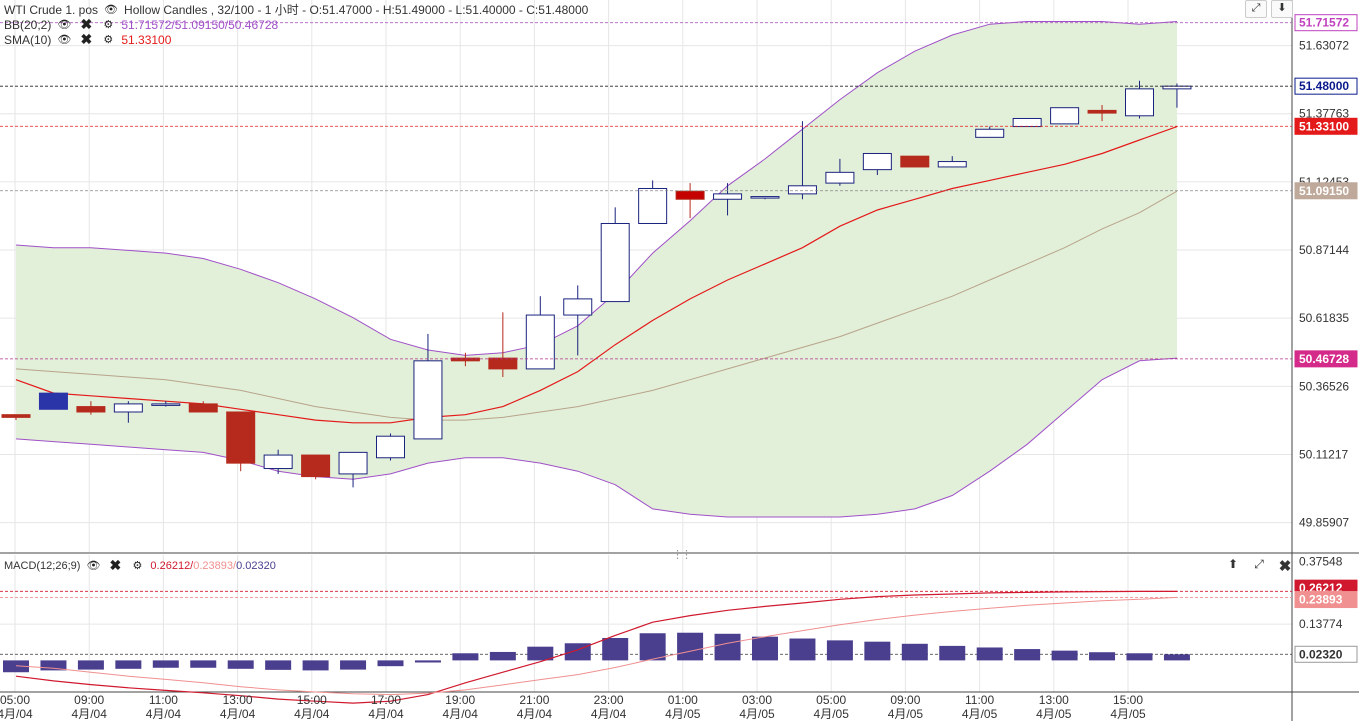 The image size is (1359, 721). Describe the element at coordinates (1282, 9) in the screenshot. I see `arrow-down-icon: ⬇` at that location.